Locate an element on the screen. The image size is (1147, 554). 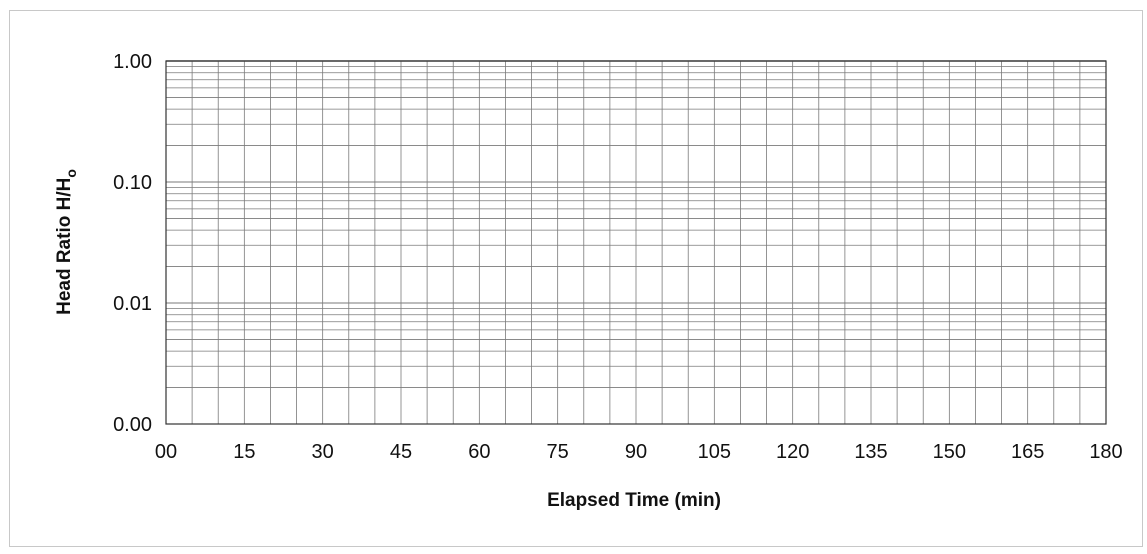
y-tick-label: 1.00 is located at coordinates (132, 62).